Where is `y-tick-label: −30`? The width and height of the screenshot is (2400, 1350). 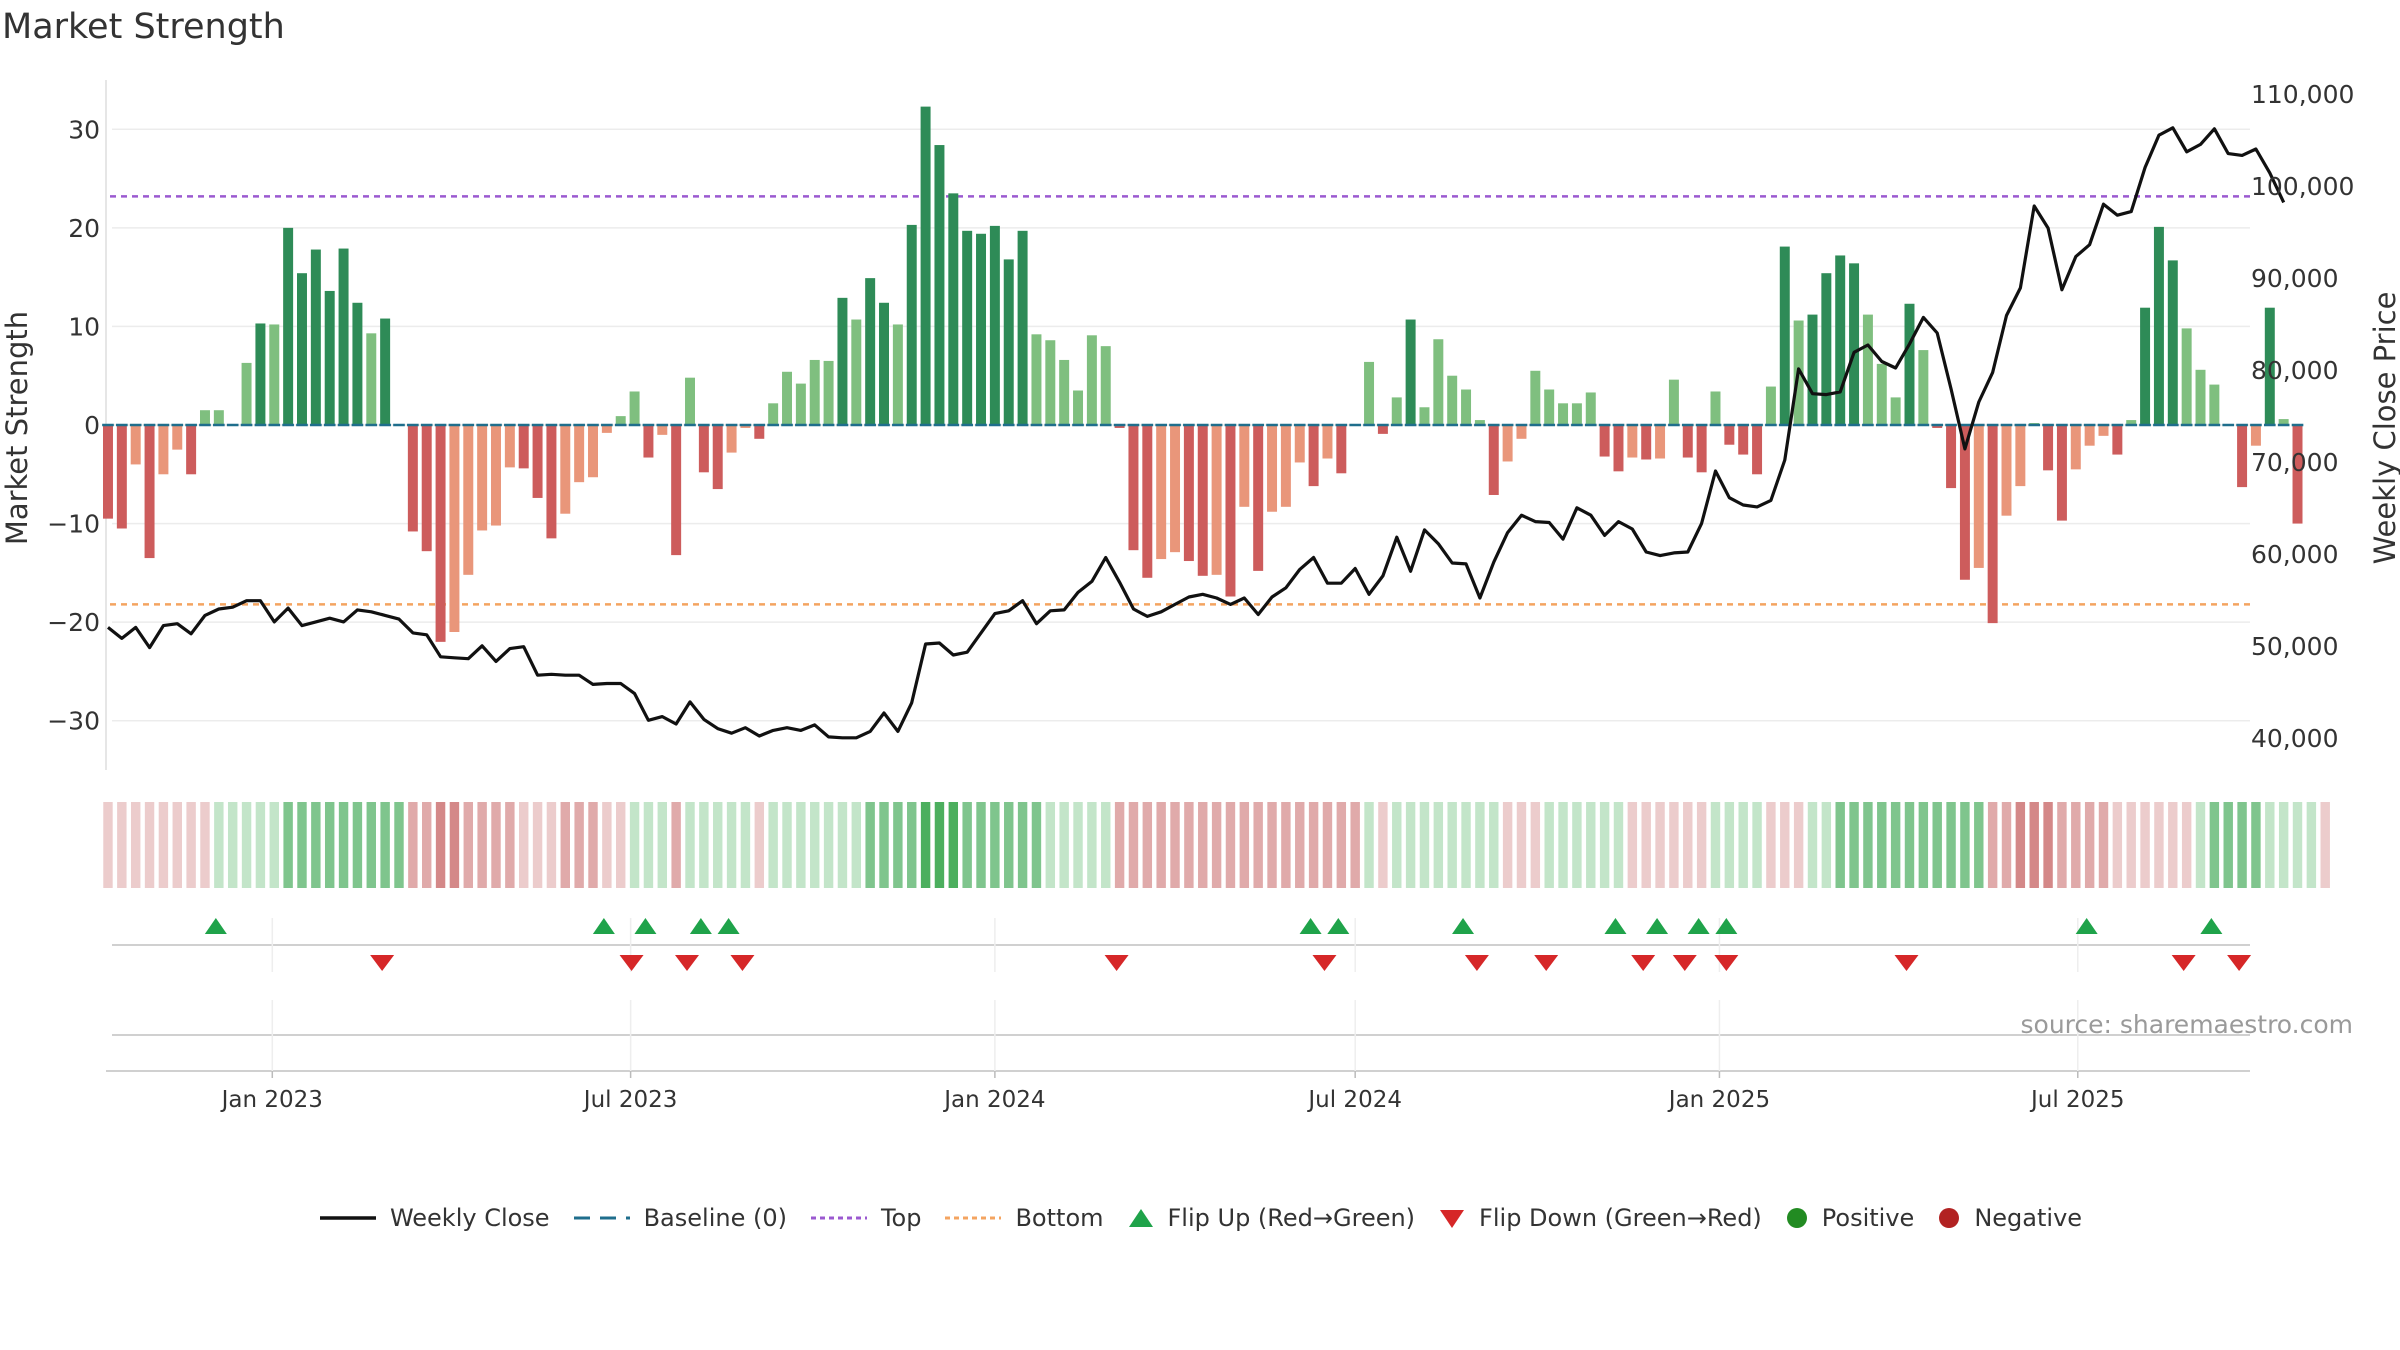
y-tick-label: −30 is located at coordinates (73, 721).